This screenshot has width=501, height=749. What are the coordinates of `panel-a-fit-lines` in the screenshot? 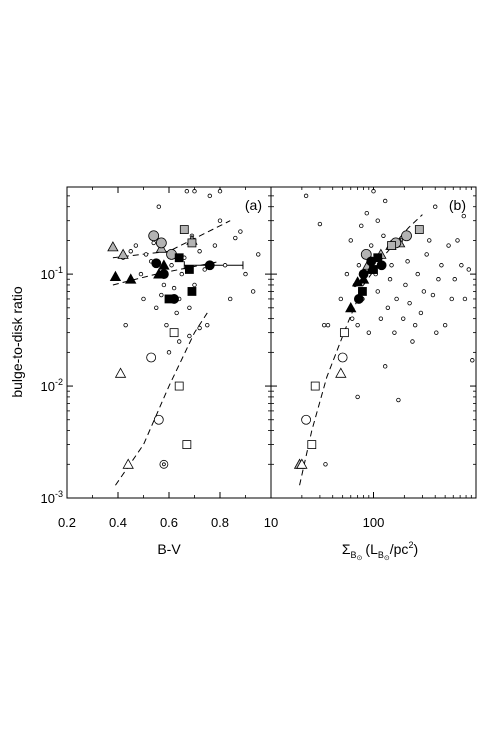 It's located at (171, 353).